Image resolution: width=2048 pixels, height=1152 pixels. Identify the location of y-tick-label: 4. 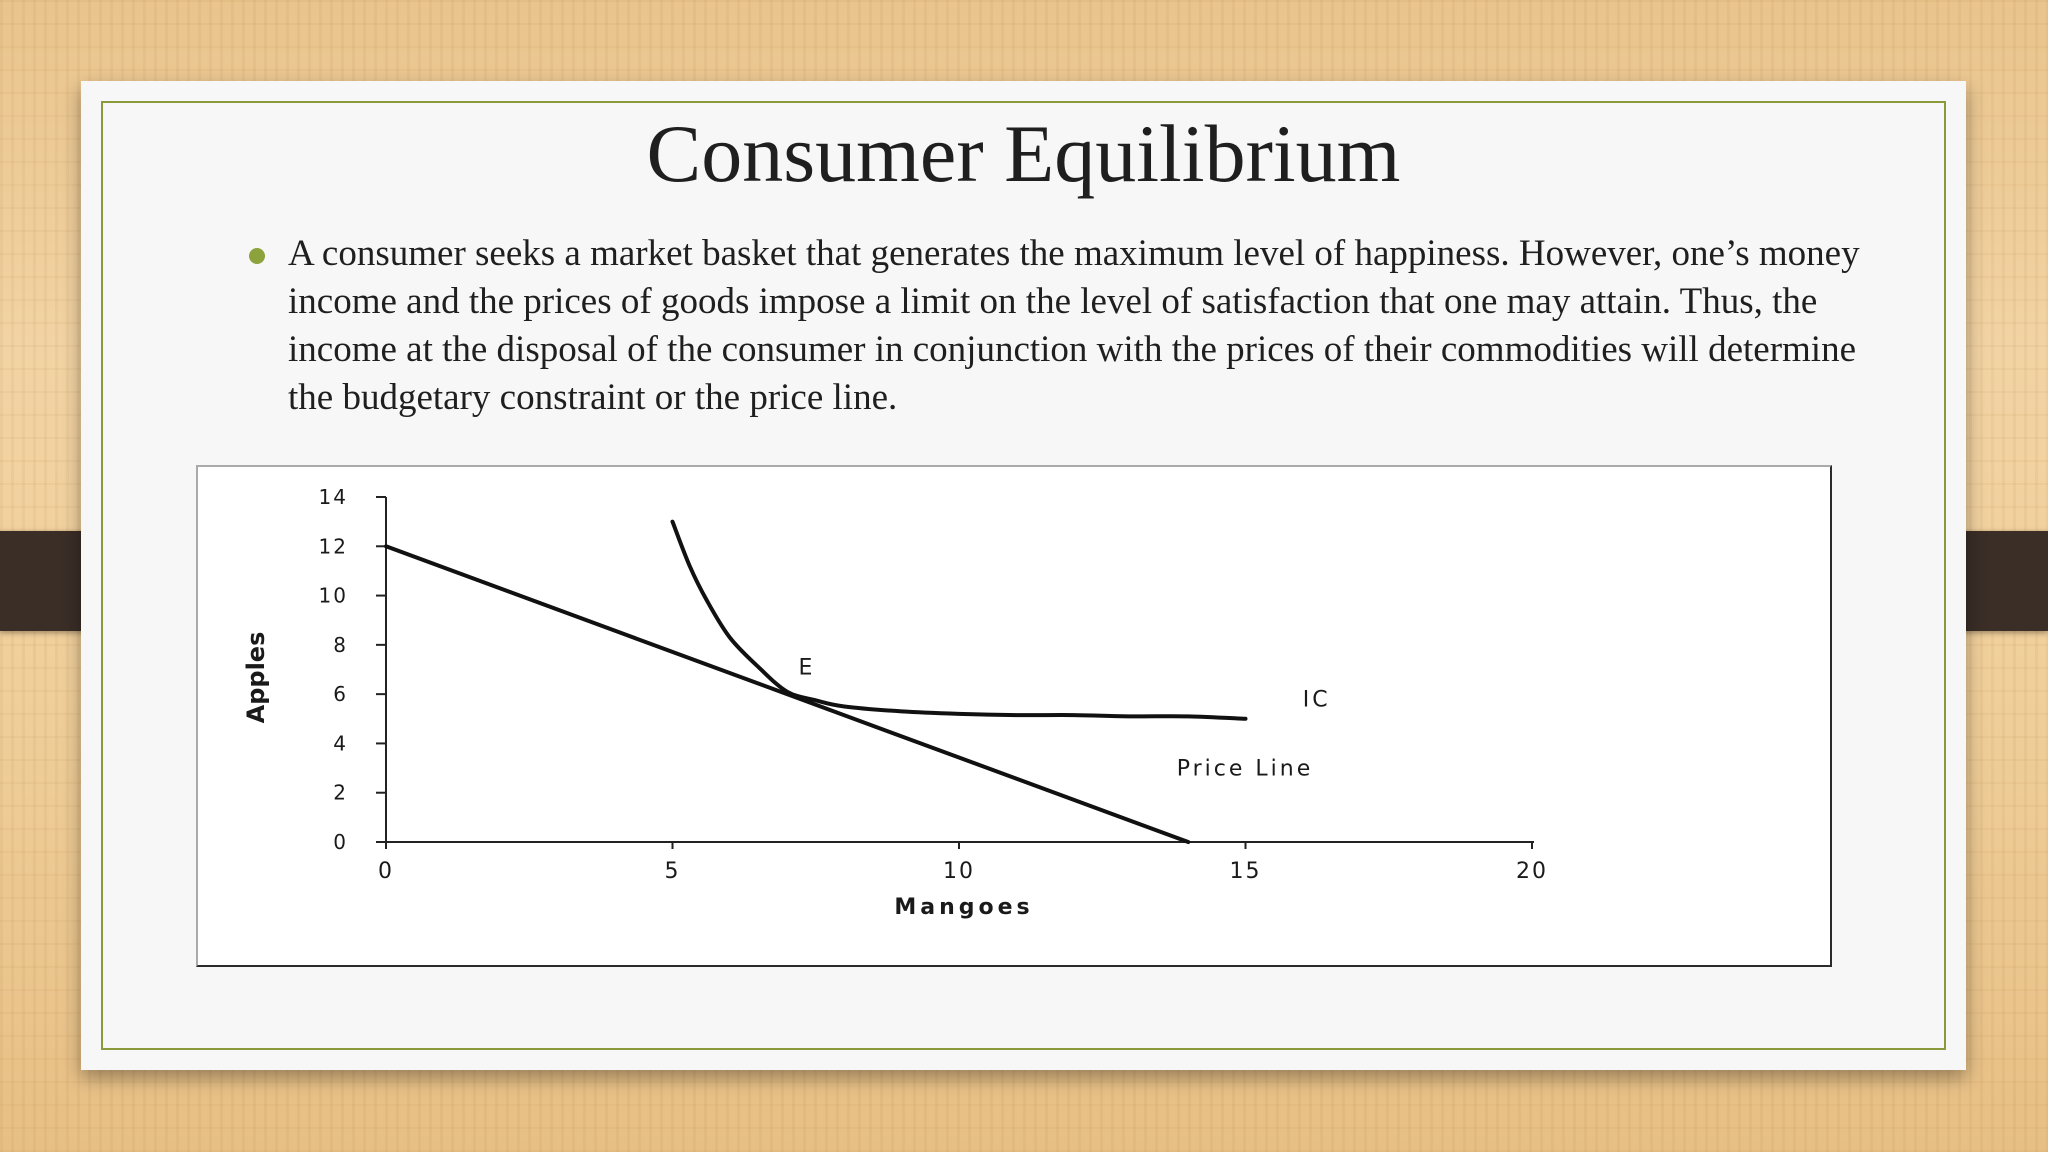
(340, 743).